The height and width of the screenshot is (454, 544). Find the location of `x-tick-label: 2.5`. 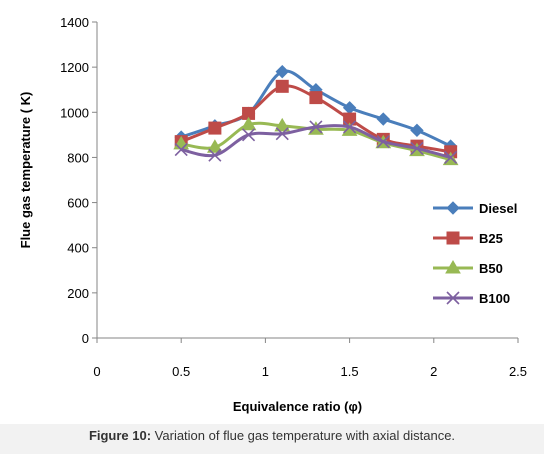

x-tick-label: 2.5 is located at coordinates (518, 371).